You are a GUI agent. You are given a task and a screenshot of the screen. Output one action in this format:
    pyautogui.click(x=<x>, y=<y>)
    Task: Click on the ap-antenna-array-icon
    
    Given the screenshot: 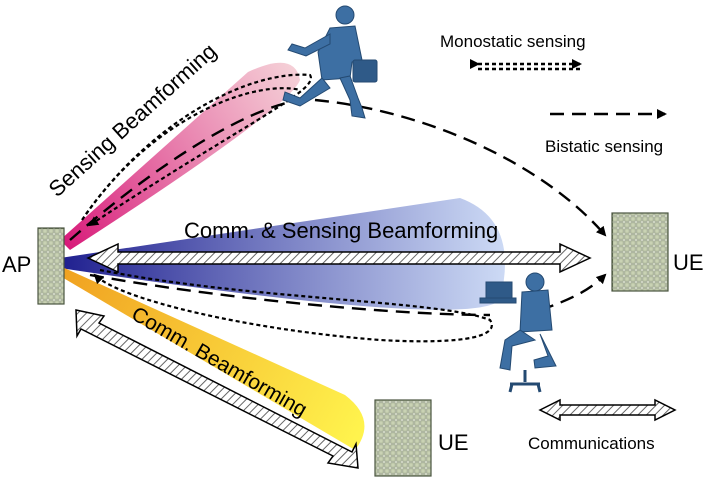 What is the action you would take?
    pyautogui.click(x=51, y=266)
    